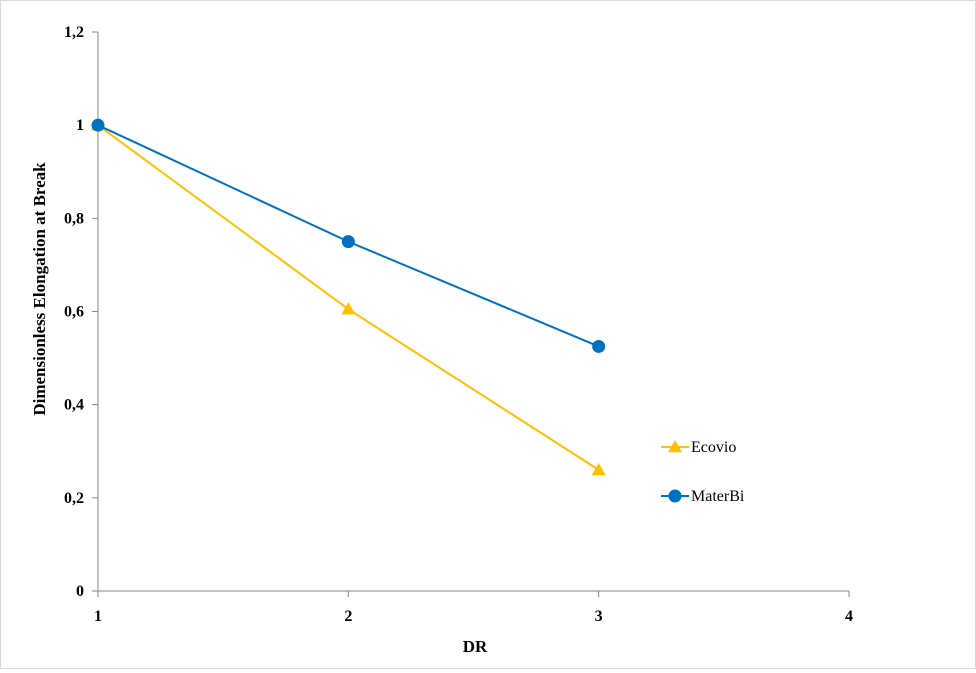 The height and width of the screenshot is (673, 976). I want to click on legend-item-materbi: MaterBi, so click(703, 496).